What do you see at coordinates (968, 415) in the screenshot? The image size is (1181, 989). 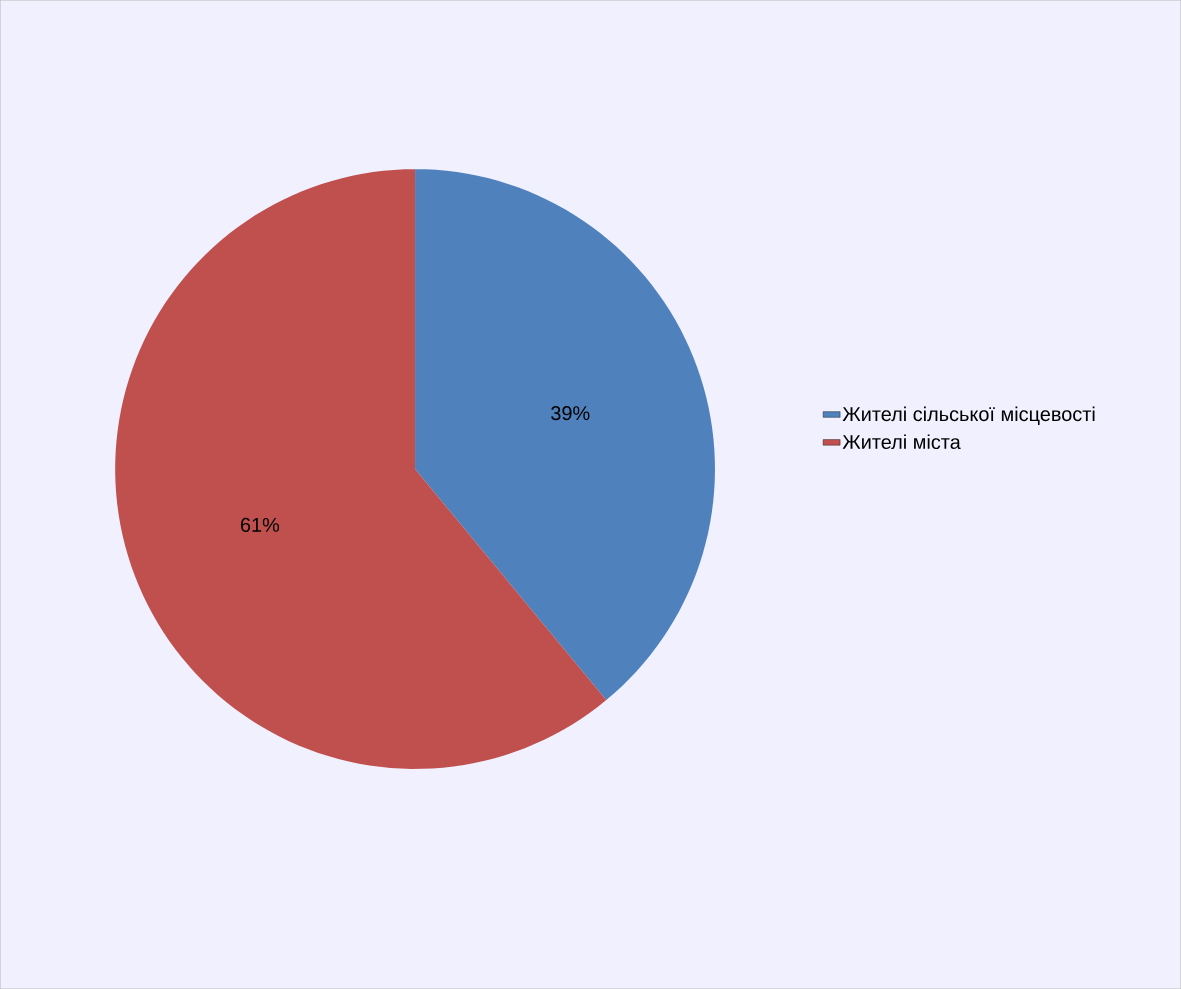 I see `legend-label: Жителі сільської місцевості` at bounding box center [968, 415].